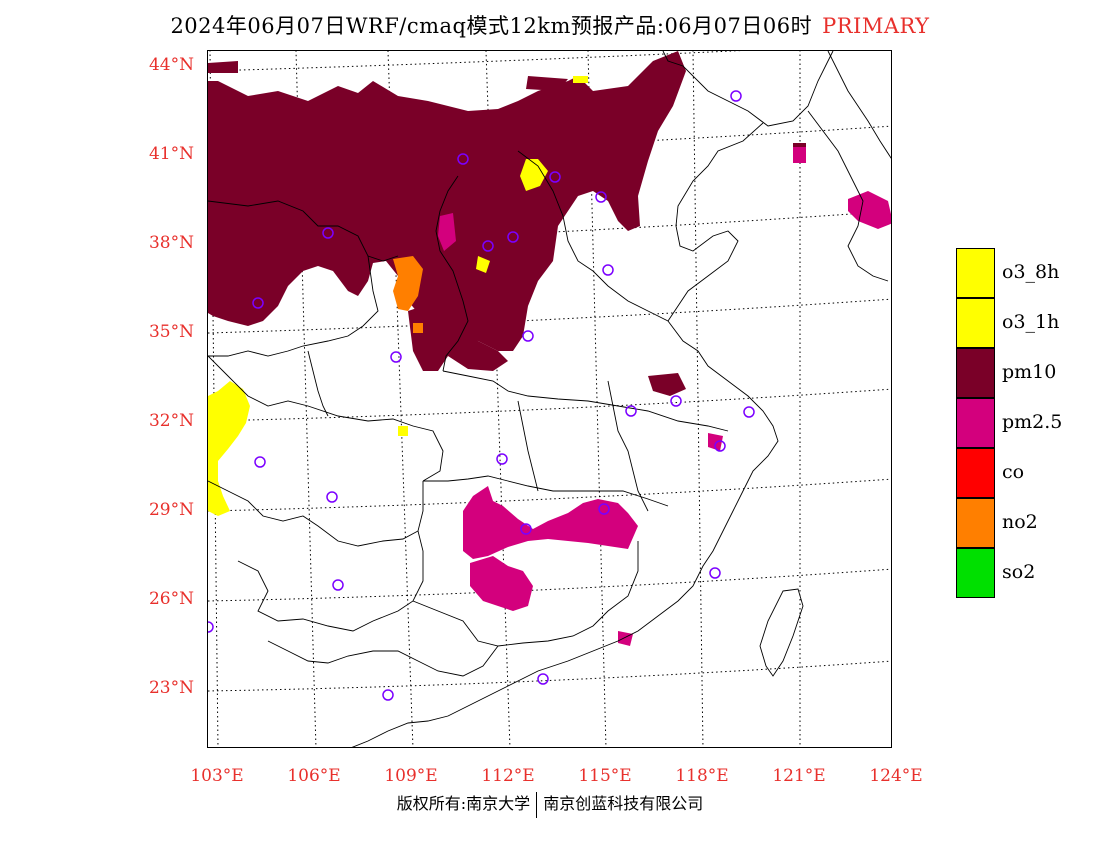  I want to click on lon-label: 115°E, so click(605, 776).